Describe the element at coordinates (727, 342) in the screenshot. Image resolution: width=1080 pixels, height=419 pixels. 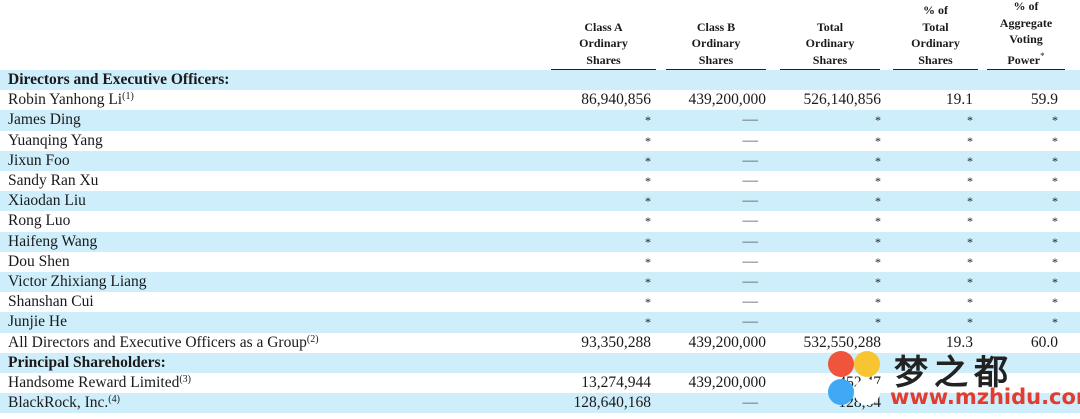
I see `table-cell: 439,200,000` at that location.